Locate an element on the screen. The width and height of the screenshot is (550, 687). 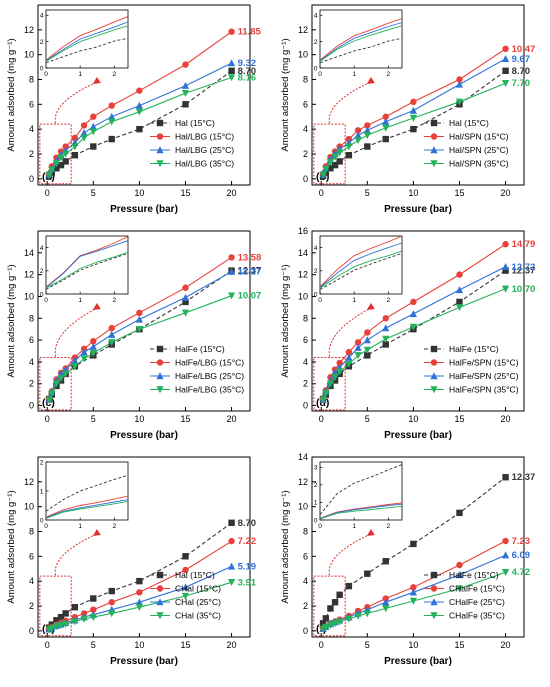
inset-x-tick-label: 1 is located at coordinates (354, 74).